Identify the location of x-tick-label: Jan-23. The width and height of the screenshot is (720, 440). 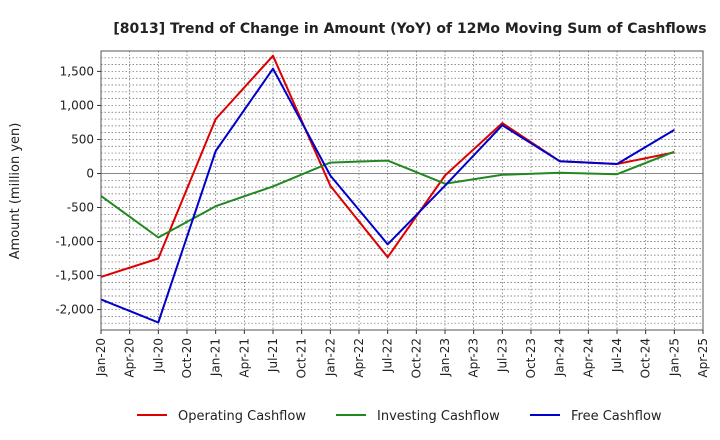
(445, 357).